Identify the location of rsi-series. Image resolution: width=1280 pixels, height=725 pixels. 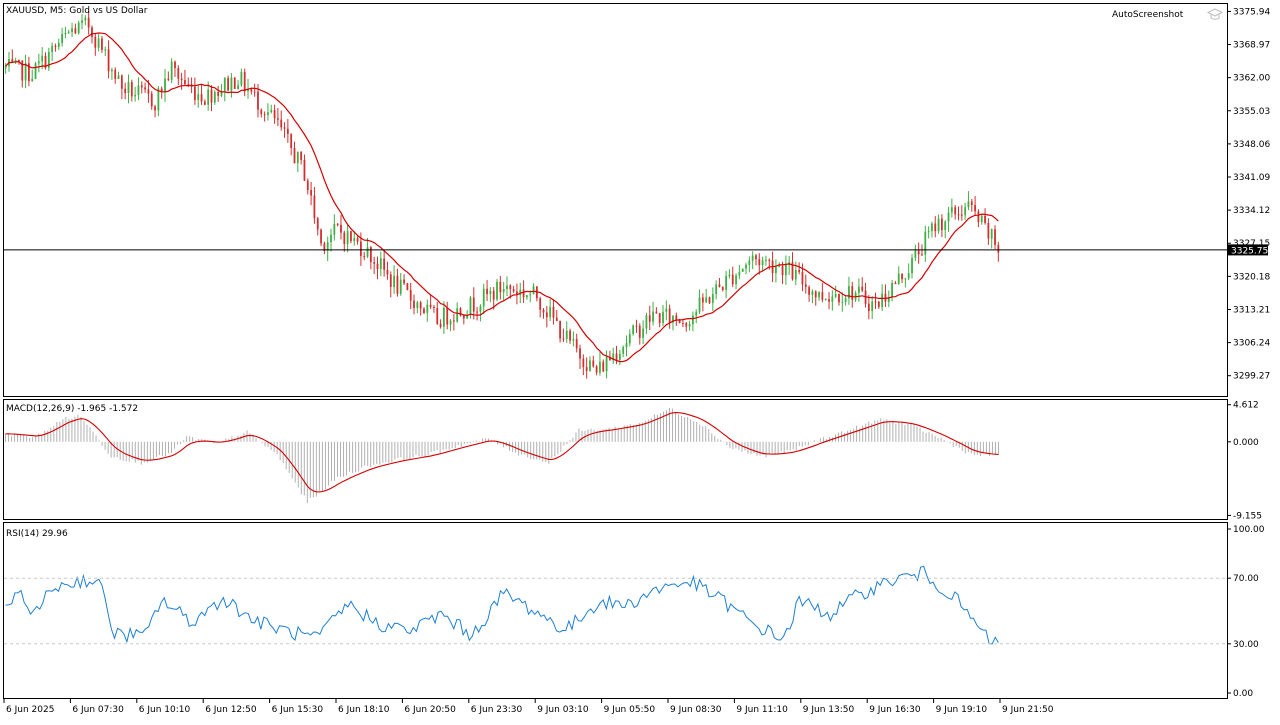
(502, 605).